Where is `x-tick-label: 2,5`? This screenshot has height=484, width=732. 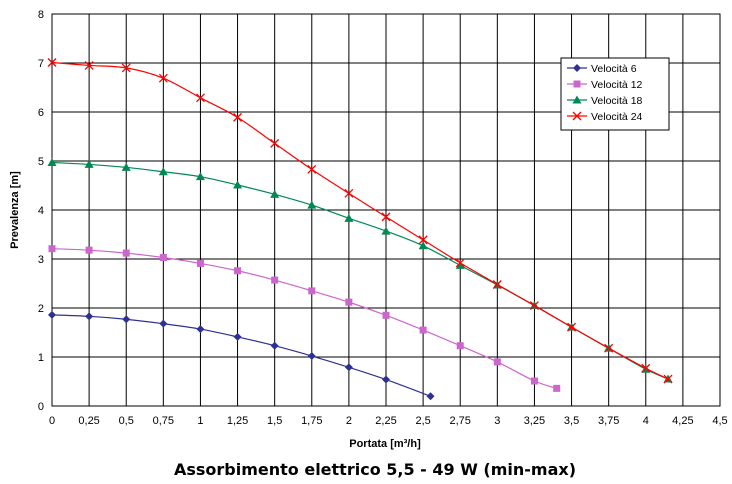
x-tick-label: 2,5 is located at coordinates (422, 421).